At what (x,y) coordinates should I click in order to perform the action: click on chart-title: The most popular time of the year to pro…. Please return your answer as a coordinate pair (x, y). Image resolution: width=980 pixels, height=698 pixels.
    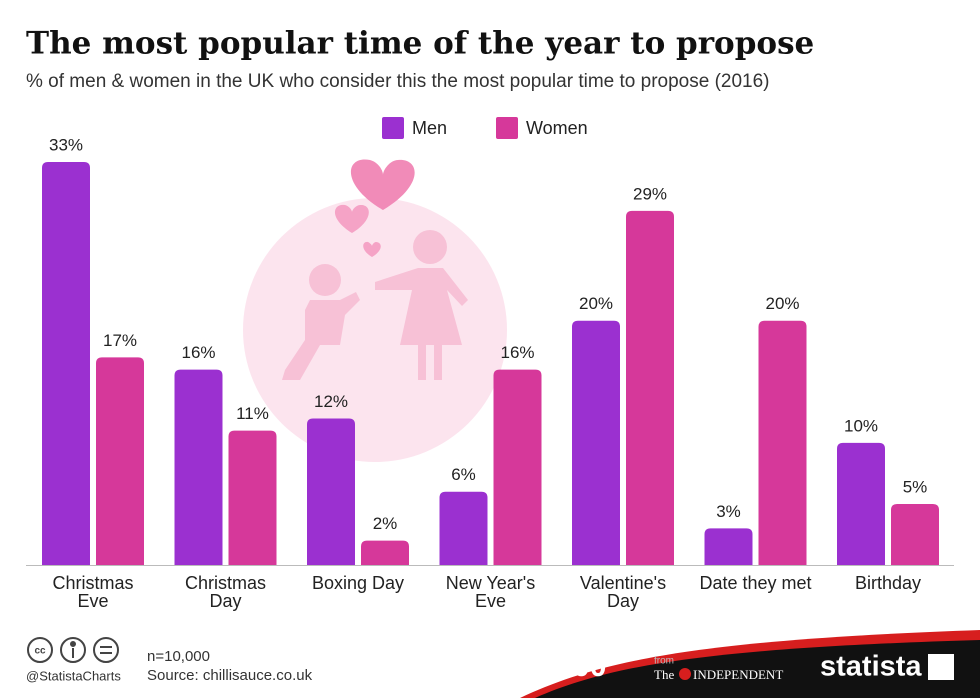
    Looking at the image, I should click on (420, 44).